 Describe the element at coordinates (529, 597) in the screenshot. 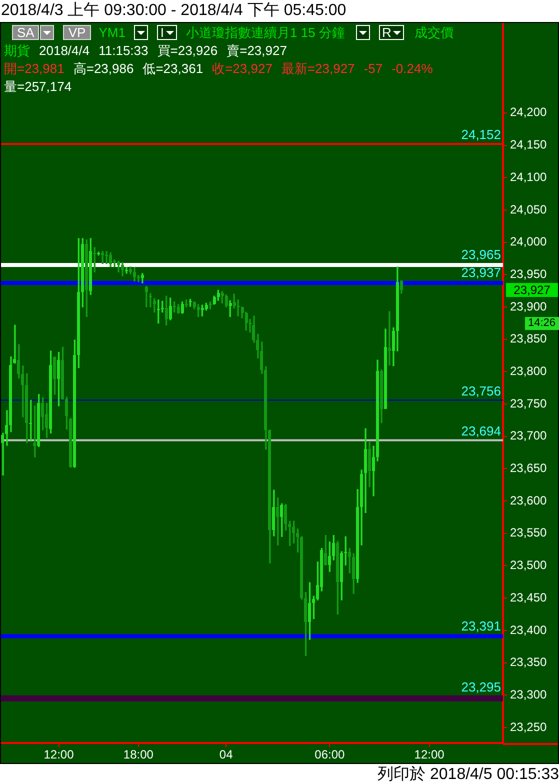

I see `y-tick-label: 23,450` at that location.